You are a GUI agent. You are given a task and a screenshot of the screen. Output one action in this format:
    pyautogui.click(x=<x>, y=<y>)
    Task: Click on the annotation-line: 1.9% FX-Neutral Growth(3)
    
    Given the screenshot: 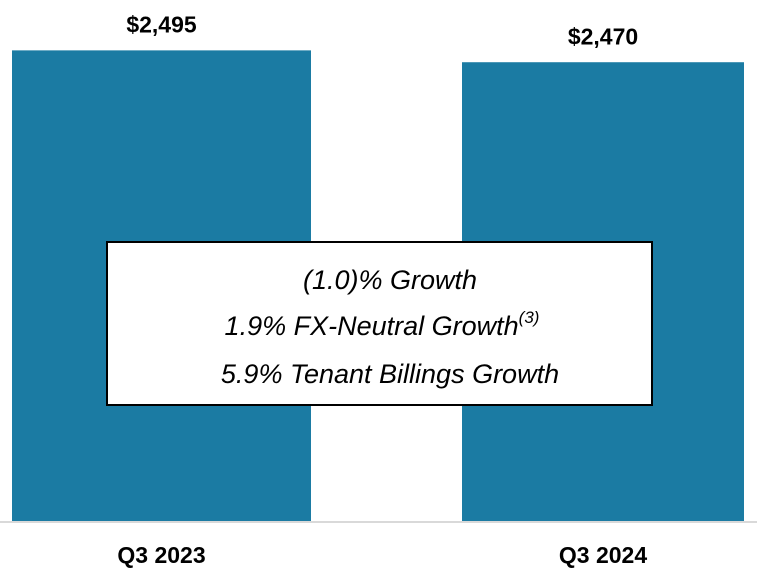 What is the action you would take?
    pyautogui.click(x=382, y=324)
    